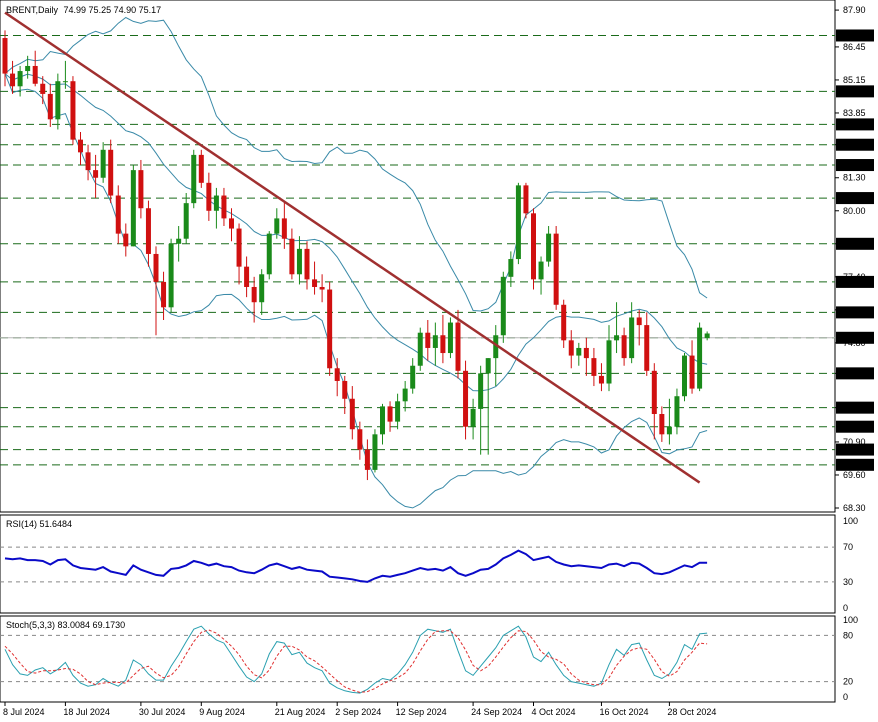  What do you see at coordinates (852, 465) in the screenshot?
I see `price-level-label: 70.00` at bounding box center [852, 465].